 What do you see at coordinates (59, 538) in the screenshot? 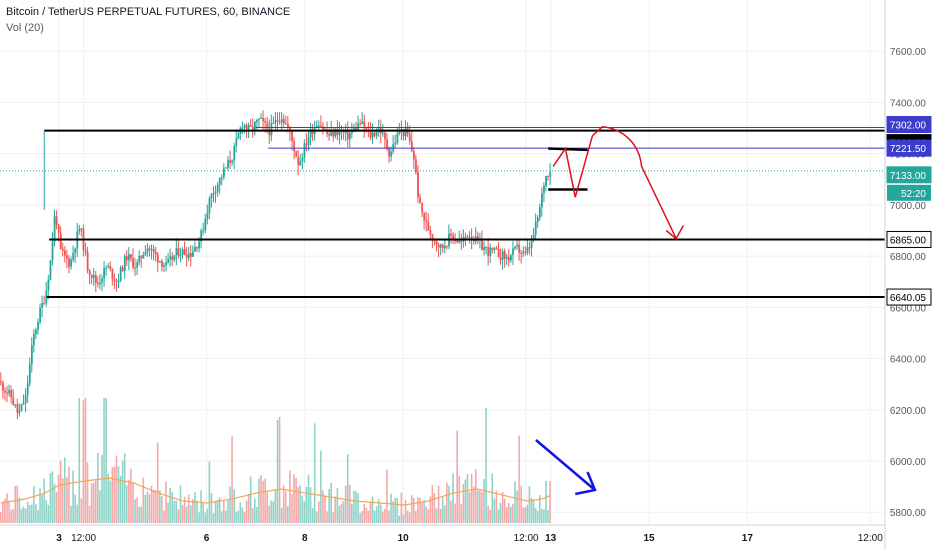
I see `time-tick-label: 3` at bounding box center [59, 538].